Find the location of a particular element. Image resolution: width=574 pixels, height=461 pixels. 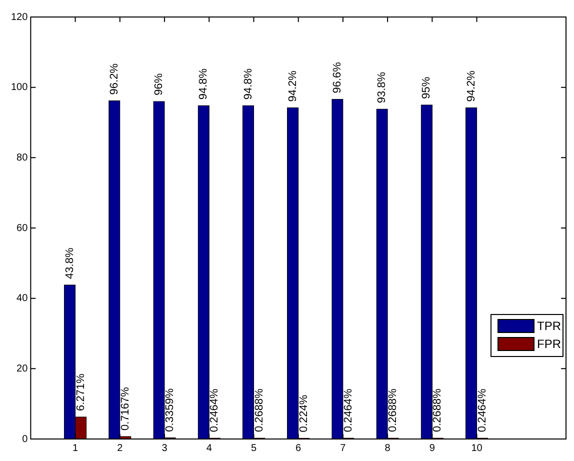

x-tick-label: 4 is located at coordinates (209, 448).